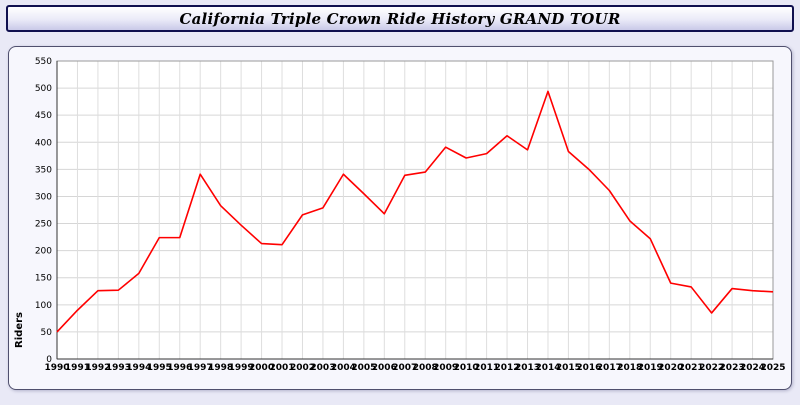  I want to click on x-tick-label: 2017, so click(609, 368).